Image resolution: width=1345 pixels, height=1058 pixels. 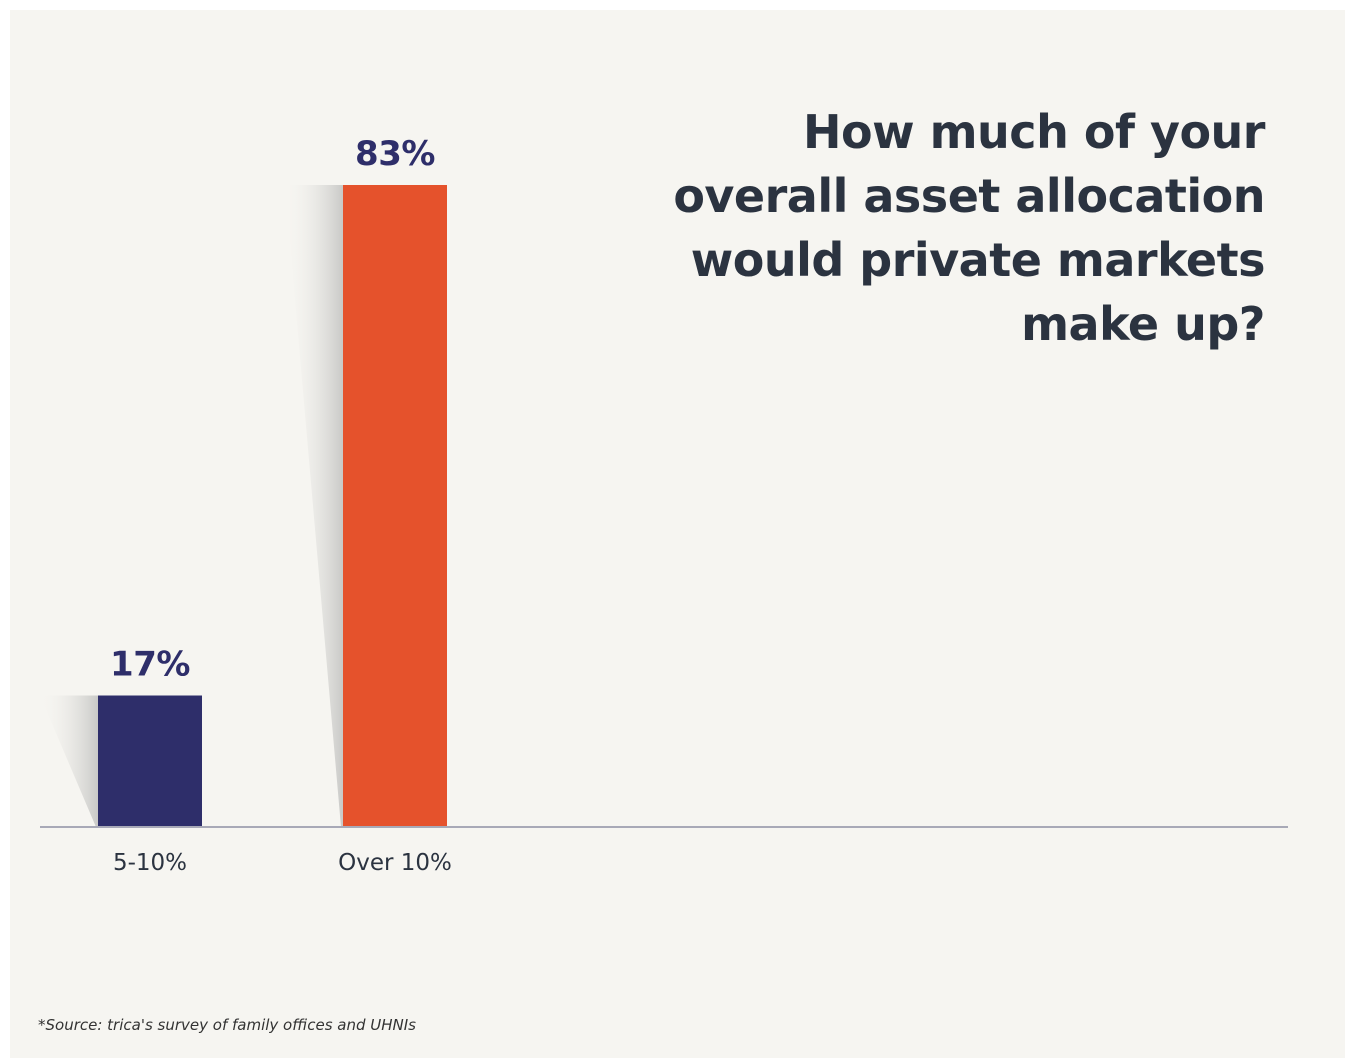 I want to click on title-line-4: make up?, so click(x=1143, y=324).